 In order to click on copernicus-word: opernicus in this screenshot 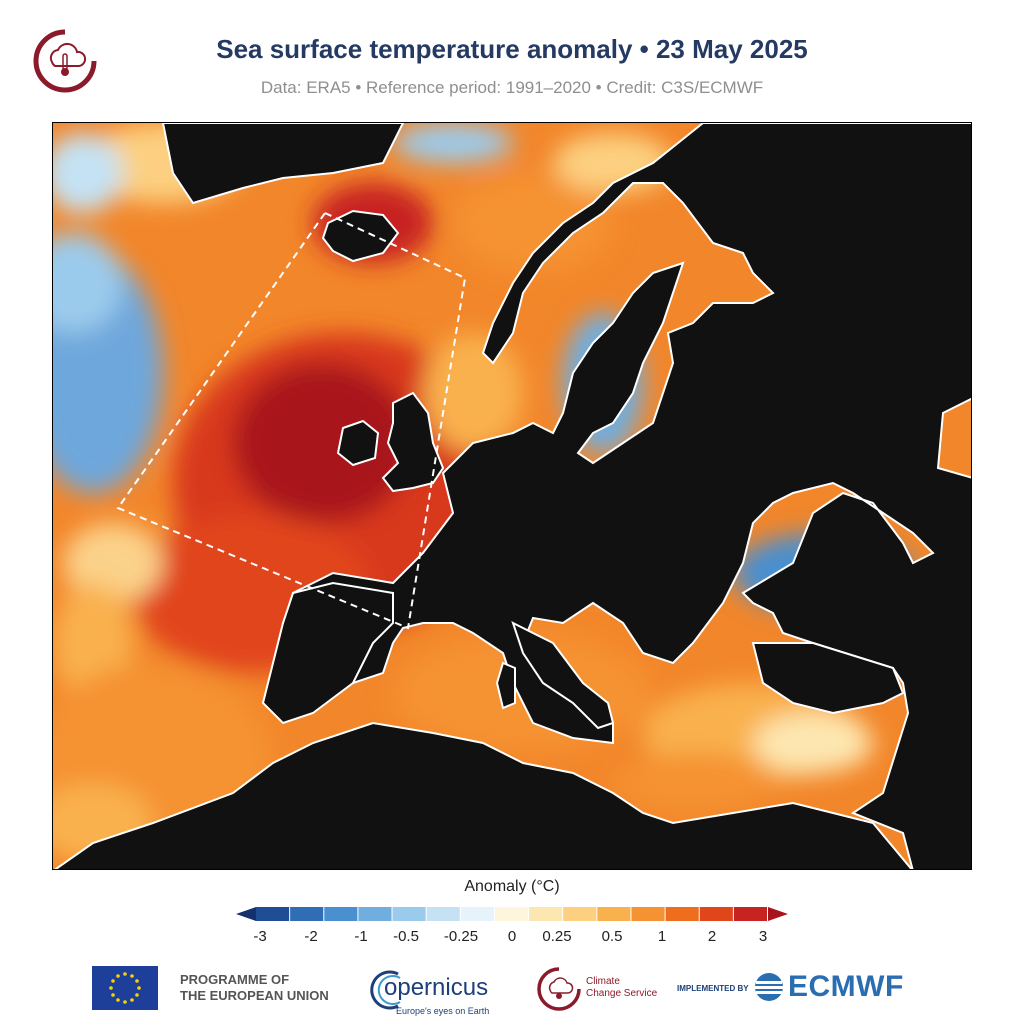, I will do `click(436, 987)`.